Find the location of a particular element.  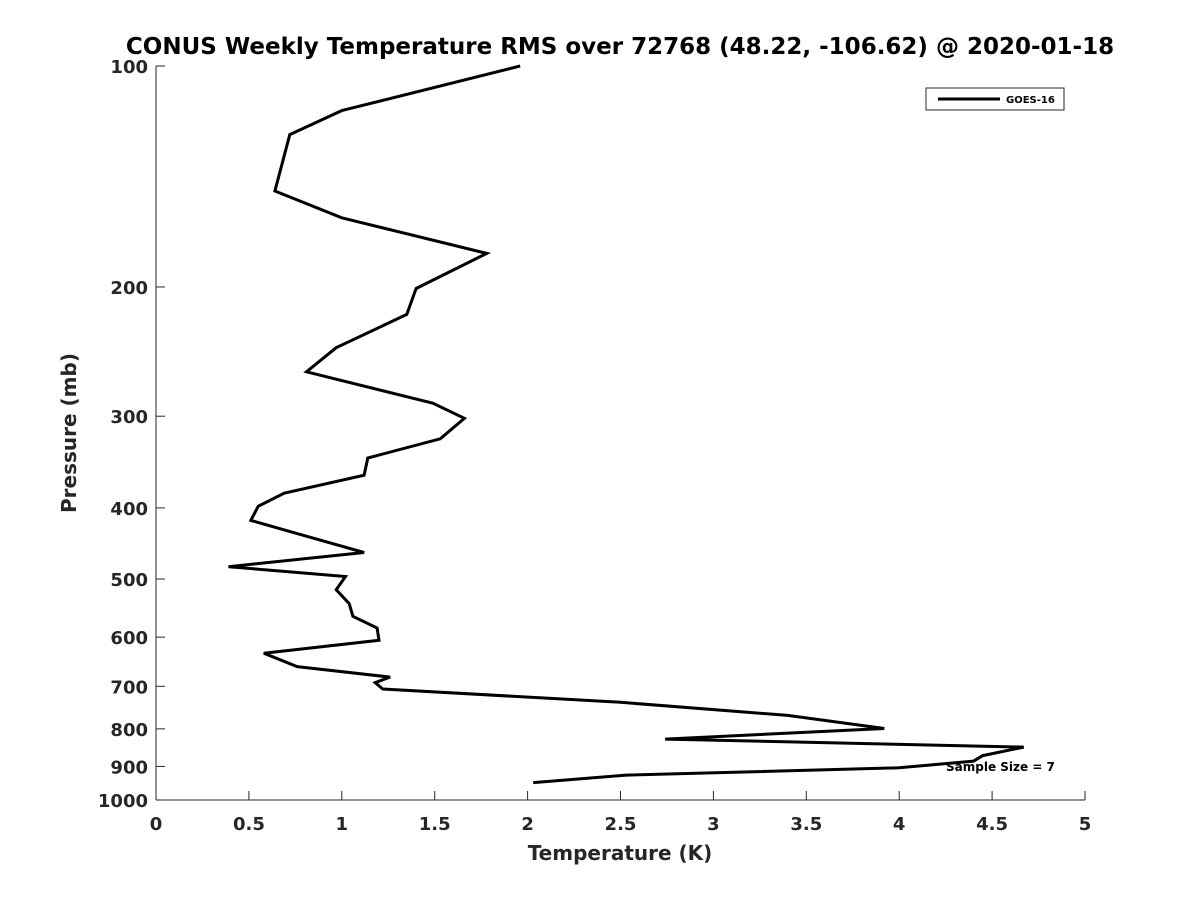

y-tick-label: 200 is located at coordinates (129, 288).